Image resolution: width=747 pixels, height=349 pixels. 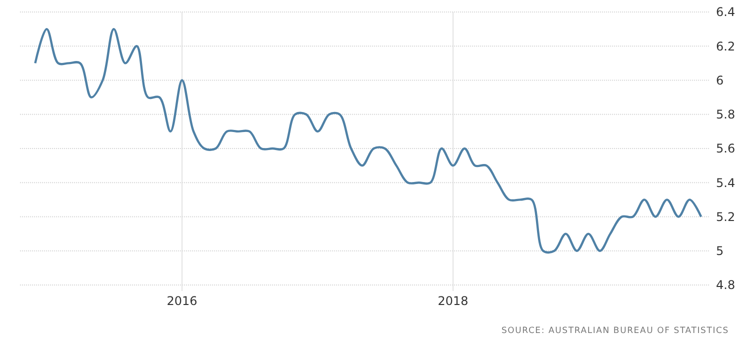 I want to click on source-note: SOURCE: AUSTRALIAN BUREAU OF STATISTICS, so click(x=615, y=331).